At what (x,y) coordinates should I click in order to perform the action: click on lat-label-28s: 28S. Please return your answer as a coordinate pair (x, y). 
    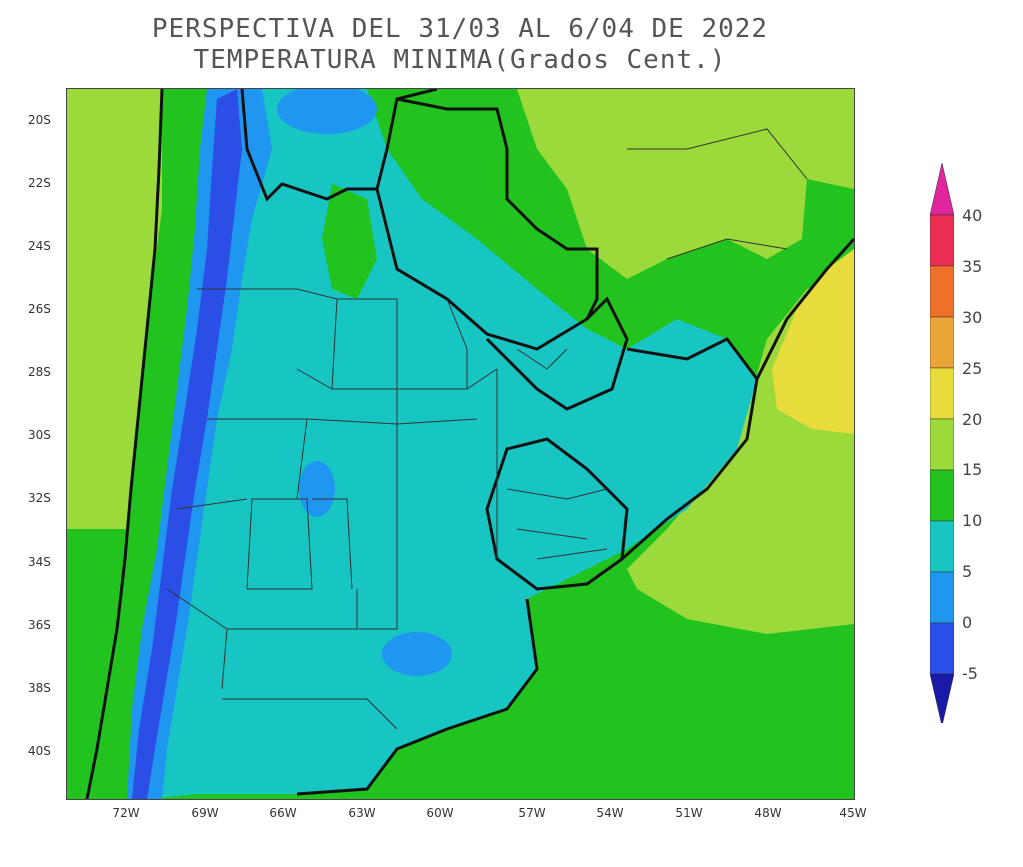
    Looking at the image, I should click on (39, 372).